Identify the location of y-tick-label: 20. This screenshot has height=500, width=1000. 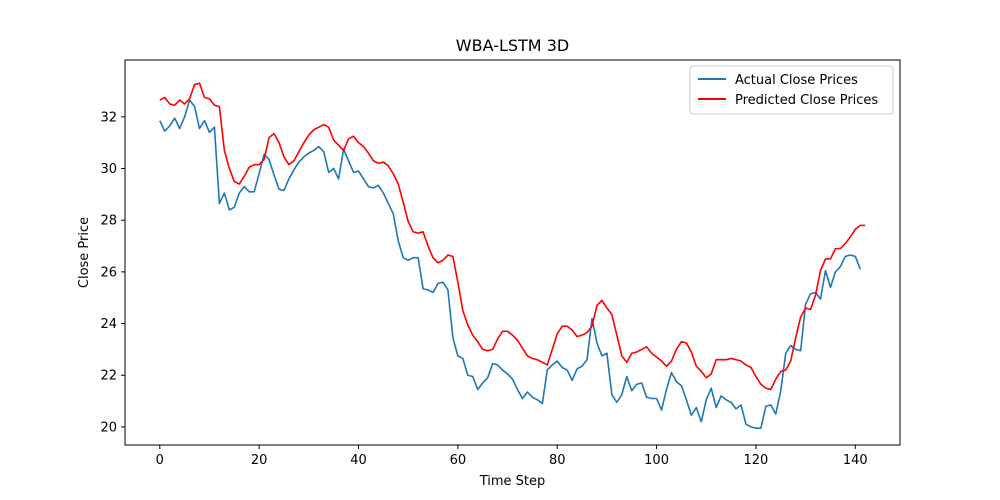
(108, 427).